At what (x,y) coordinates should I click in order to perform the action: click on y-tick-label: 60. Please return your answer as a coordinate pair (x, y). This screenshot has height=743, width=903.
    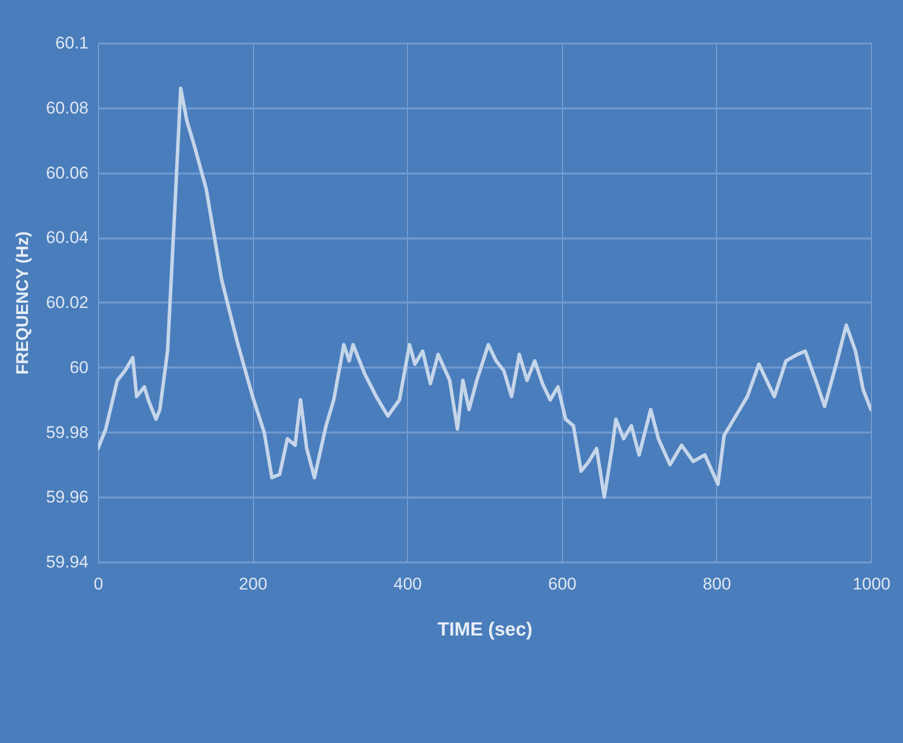
    Looking at the image, I should click on (79, 367).